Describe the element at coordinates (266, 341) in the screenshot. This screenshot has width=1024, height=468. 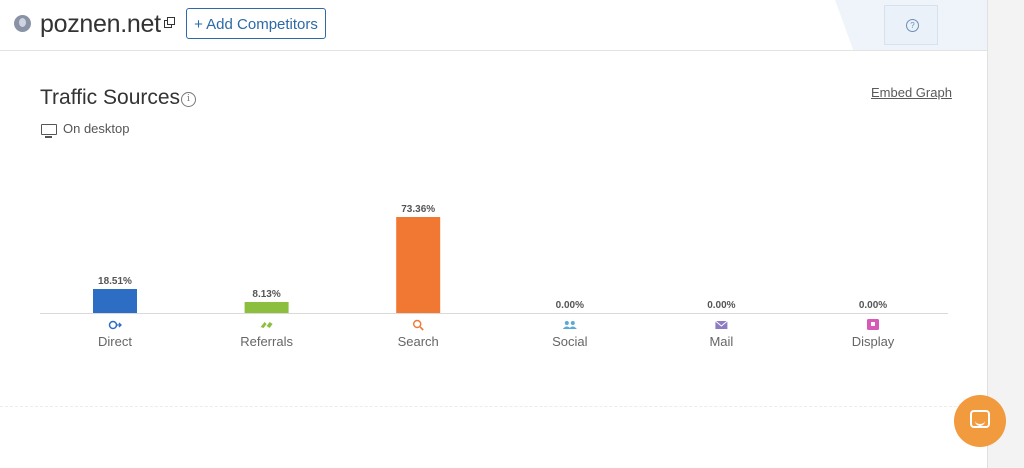
I see `category-label-referrals: Referrals` at that location.